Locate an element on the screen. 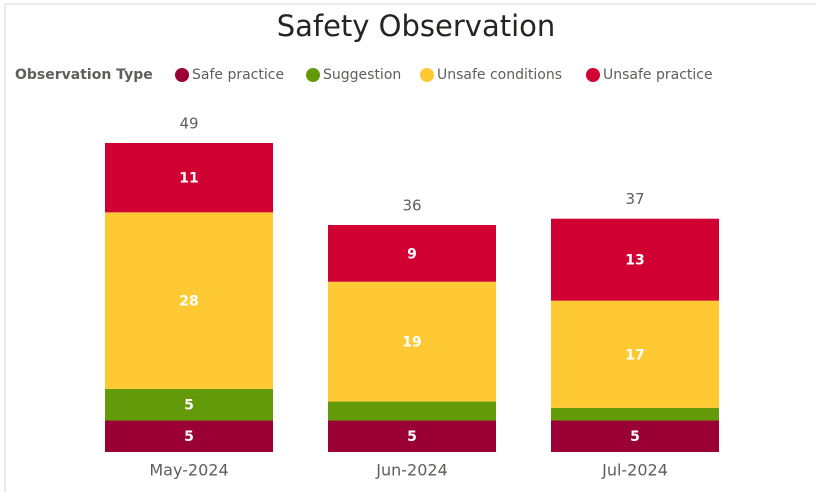 Image resolution: width=816 pixels, height=492 pixels. data-label: 9 is located at coordinates (412, 254).